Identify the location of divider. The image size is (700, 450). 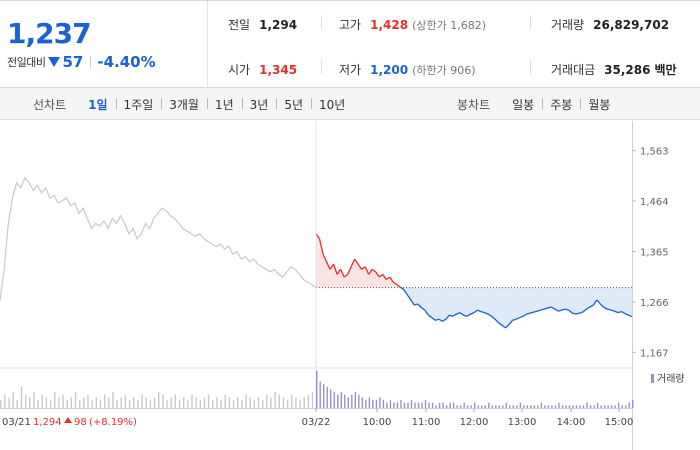
(530, 67).